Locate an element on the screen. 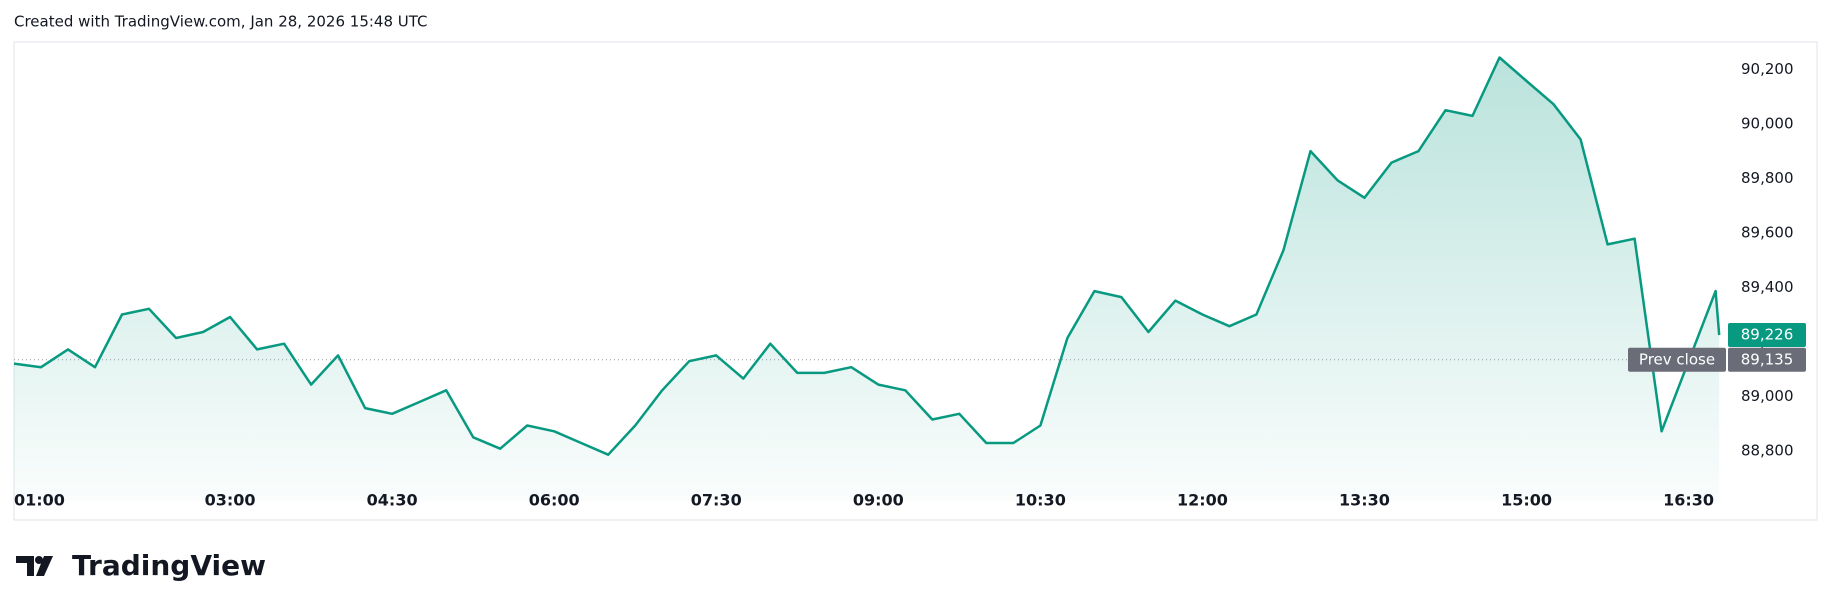 Image resolution: width=1830 pixels, height=611 pixels. y-tick-label: 90,000 is located at coordinates (1767, 123).